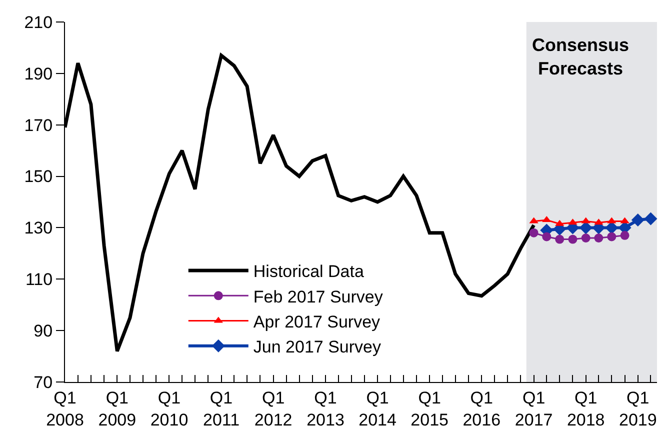 This screenshot has width=661, height=442. Describe the element at coordinates (581, 56) in the screenshot. I see `band-label: Consensus Forecasts` at that location.